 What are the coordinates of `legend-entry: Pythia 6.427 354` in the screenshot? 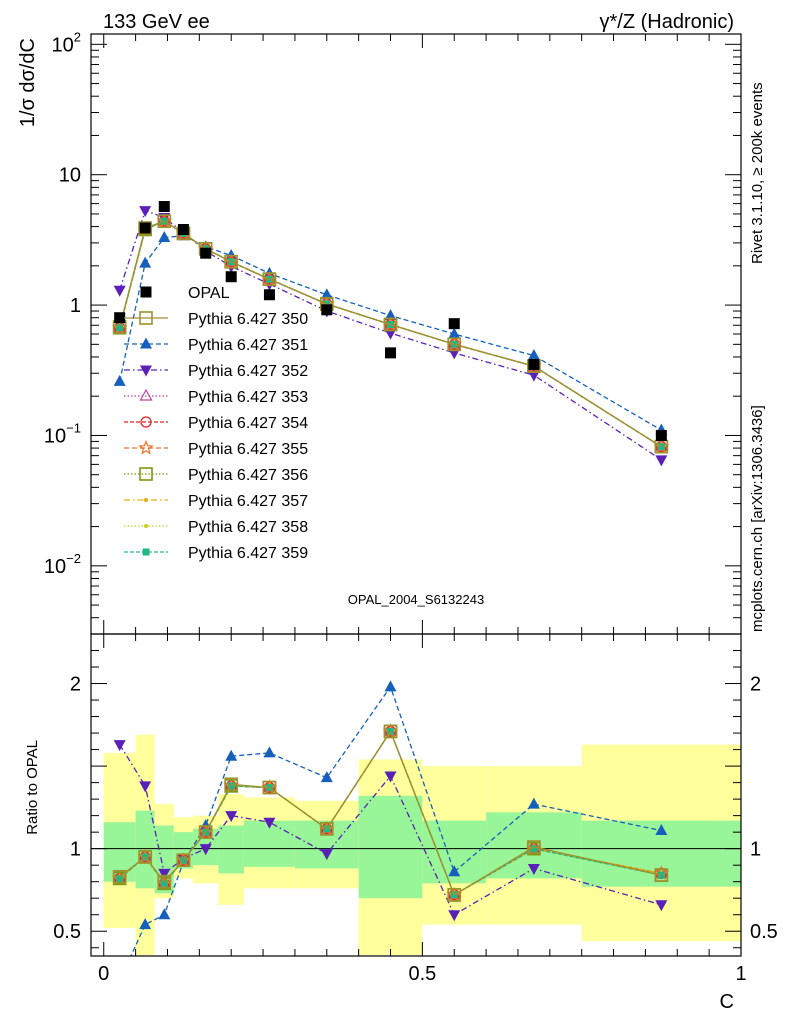 It's located at (216, 423).